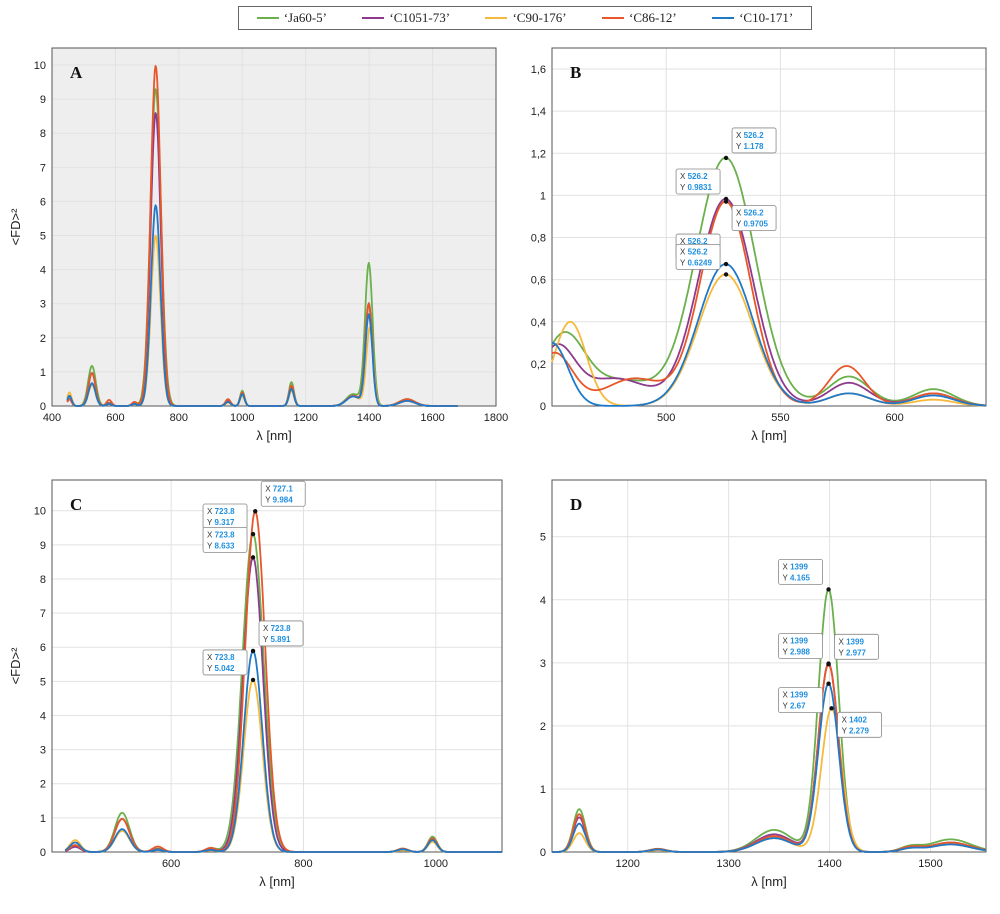 The width and height of the screenshot is (1000, 914). I want to click on data-tip: X 526.2 Y 0.9831, so click(702, 185).